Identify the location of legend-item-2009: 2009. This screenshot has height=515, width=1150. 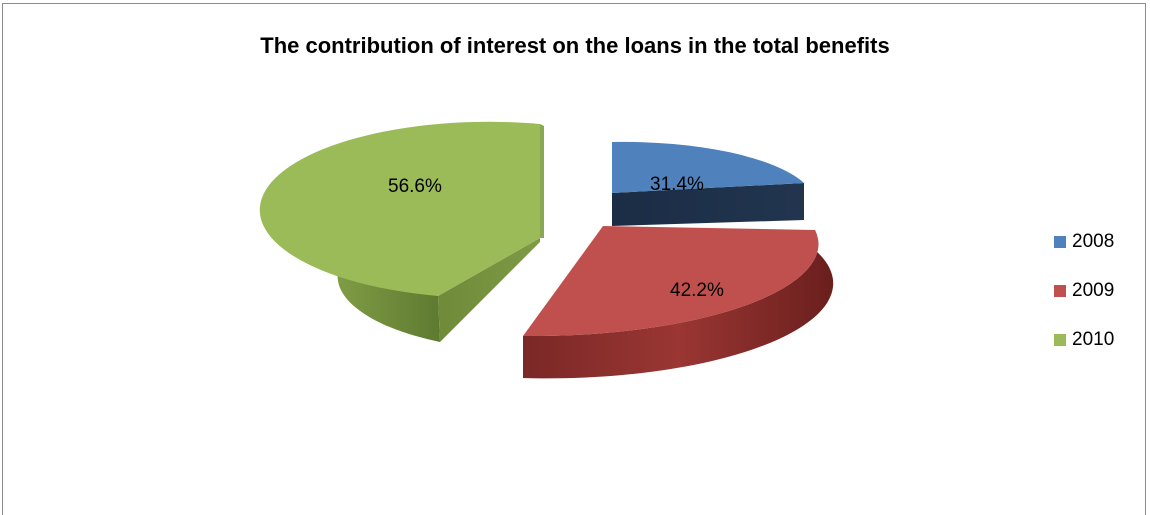
(1084, 290).